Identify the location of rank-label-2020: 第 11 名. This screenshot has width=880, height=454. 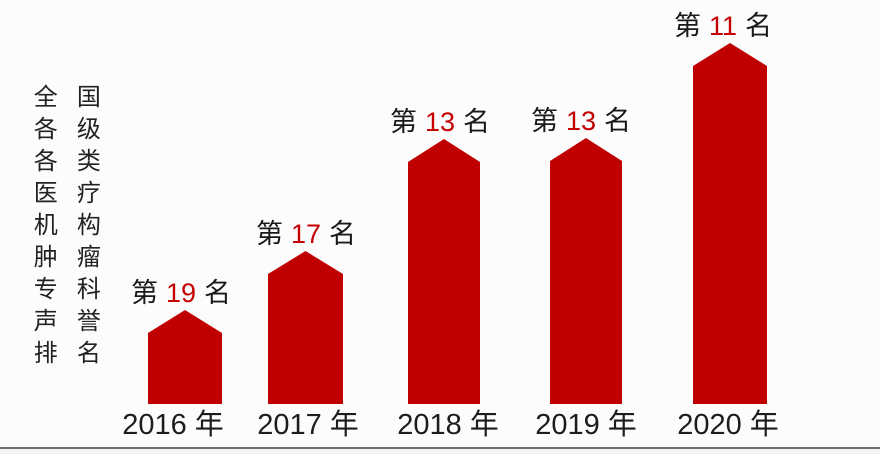
(723, 26).